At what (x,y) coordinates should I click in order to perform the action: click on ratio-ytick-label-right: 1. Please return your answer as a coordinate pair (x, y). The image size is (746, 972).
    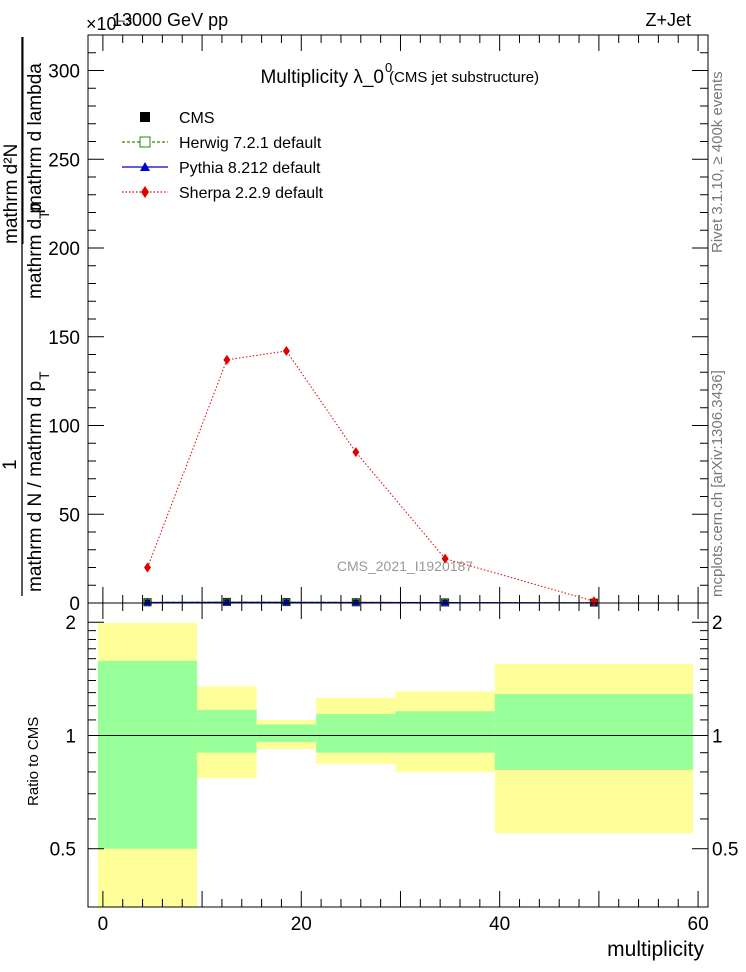
    Looking at the image, I should click on (717, 736).